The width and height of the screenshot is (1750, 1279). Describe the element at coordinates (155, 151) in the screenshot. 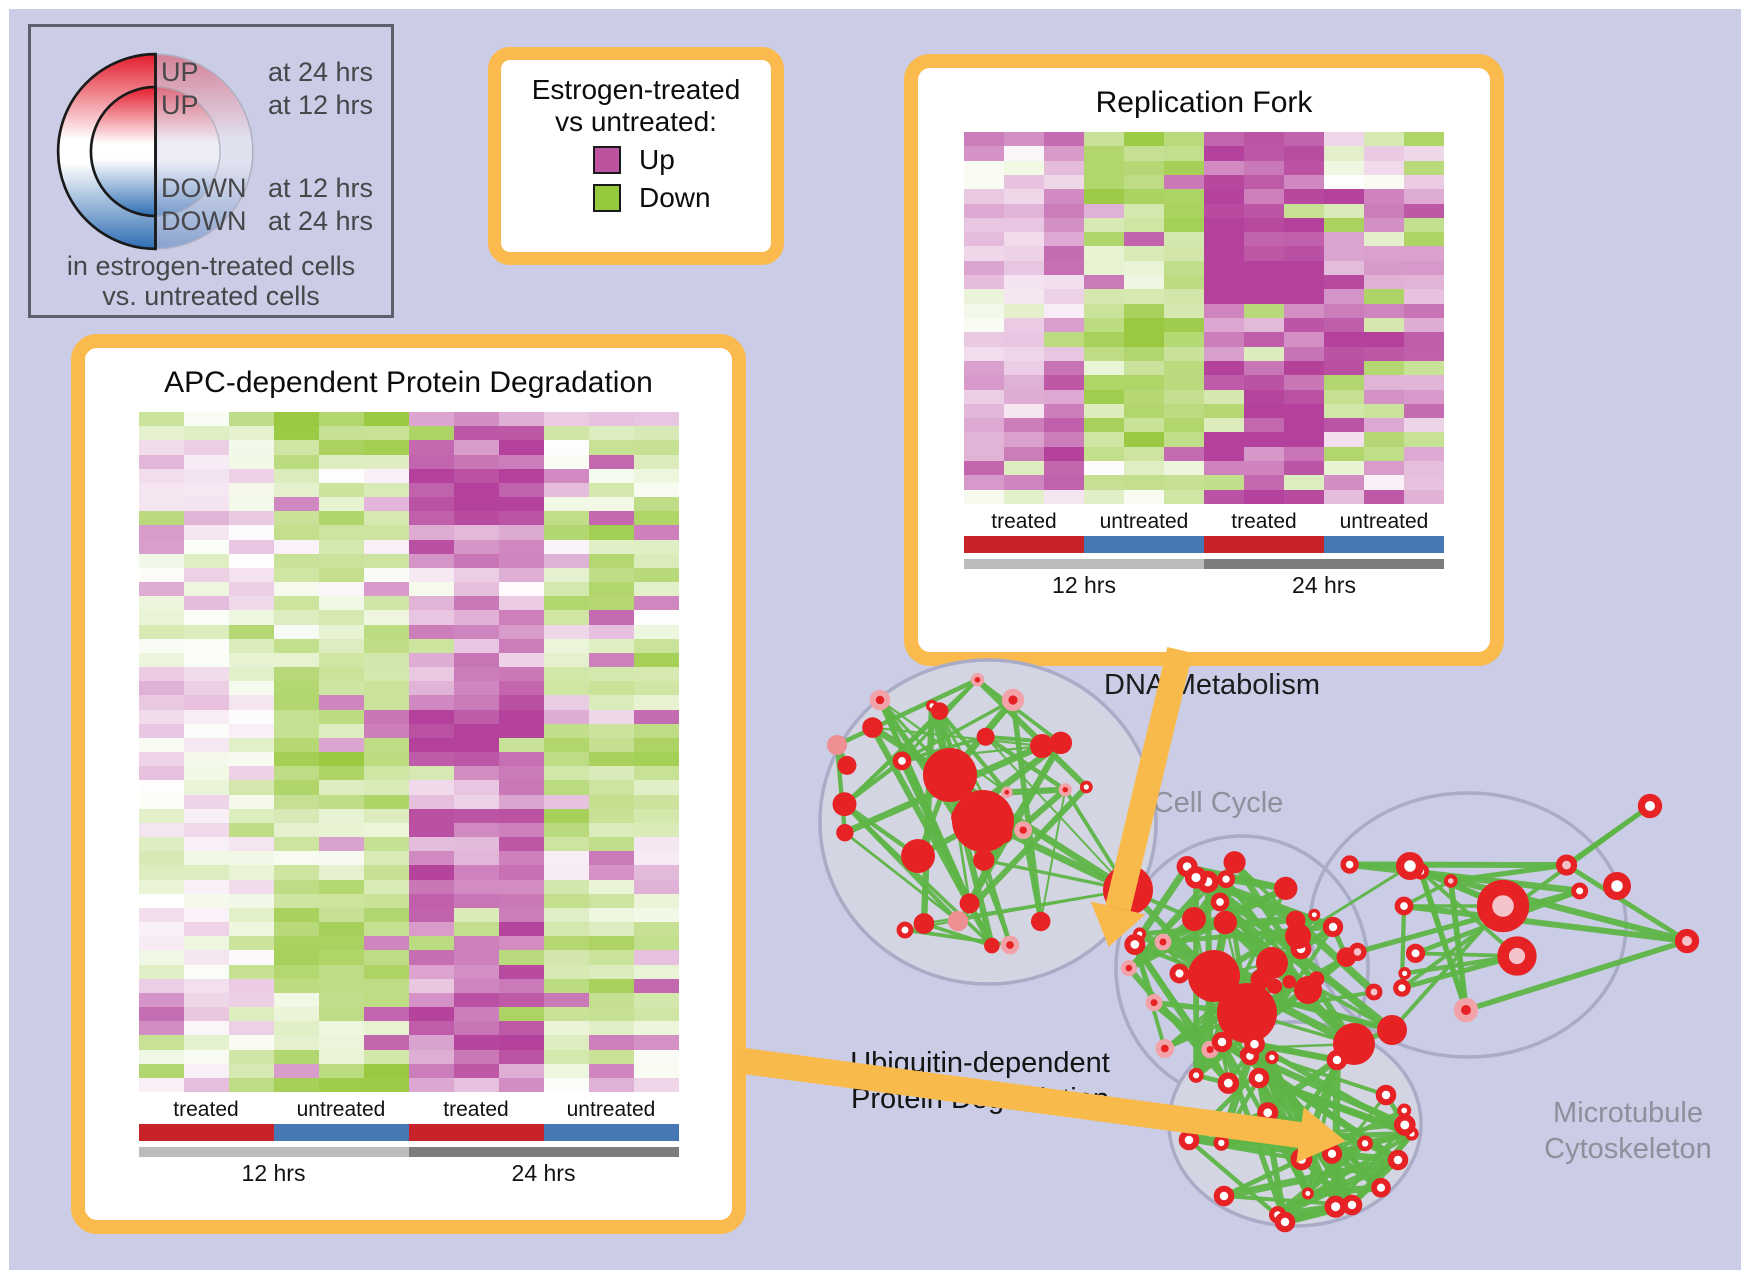

I see `updown-circle-glyph` at that location.